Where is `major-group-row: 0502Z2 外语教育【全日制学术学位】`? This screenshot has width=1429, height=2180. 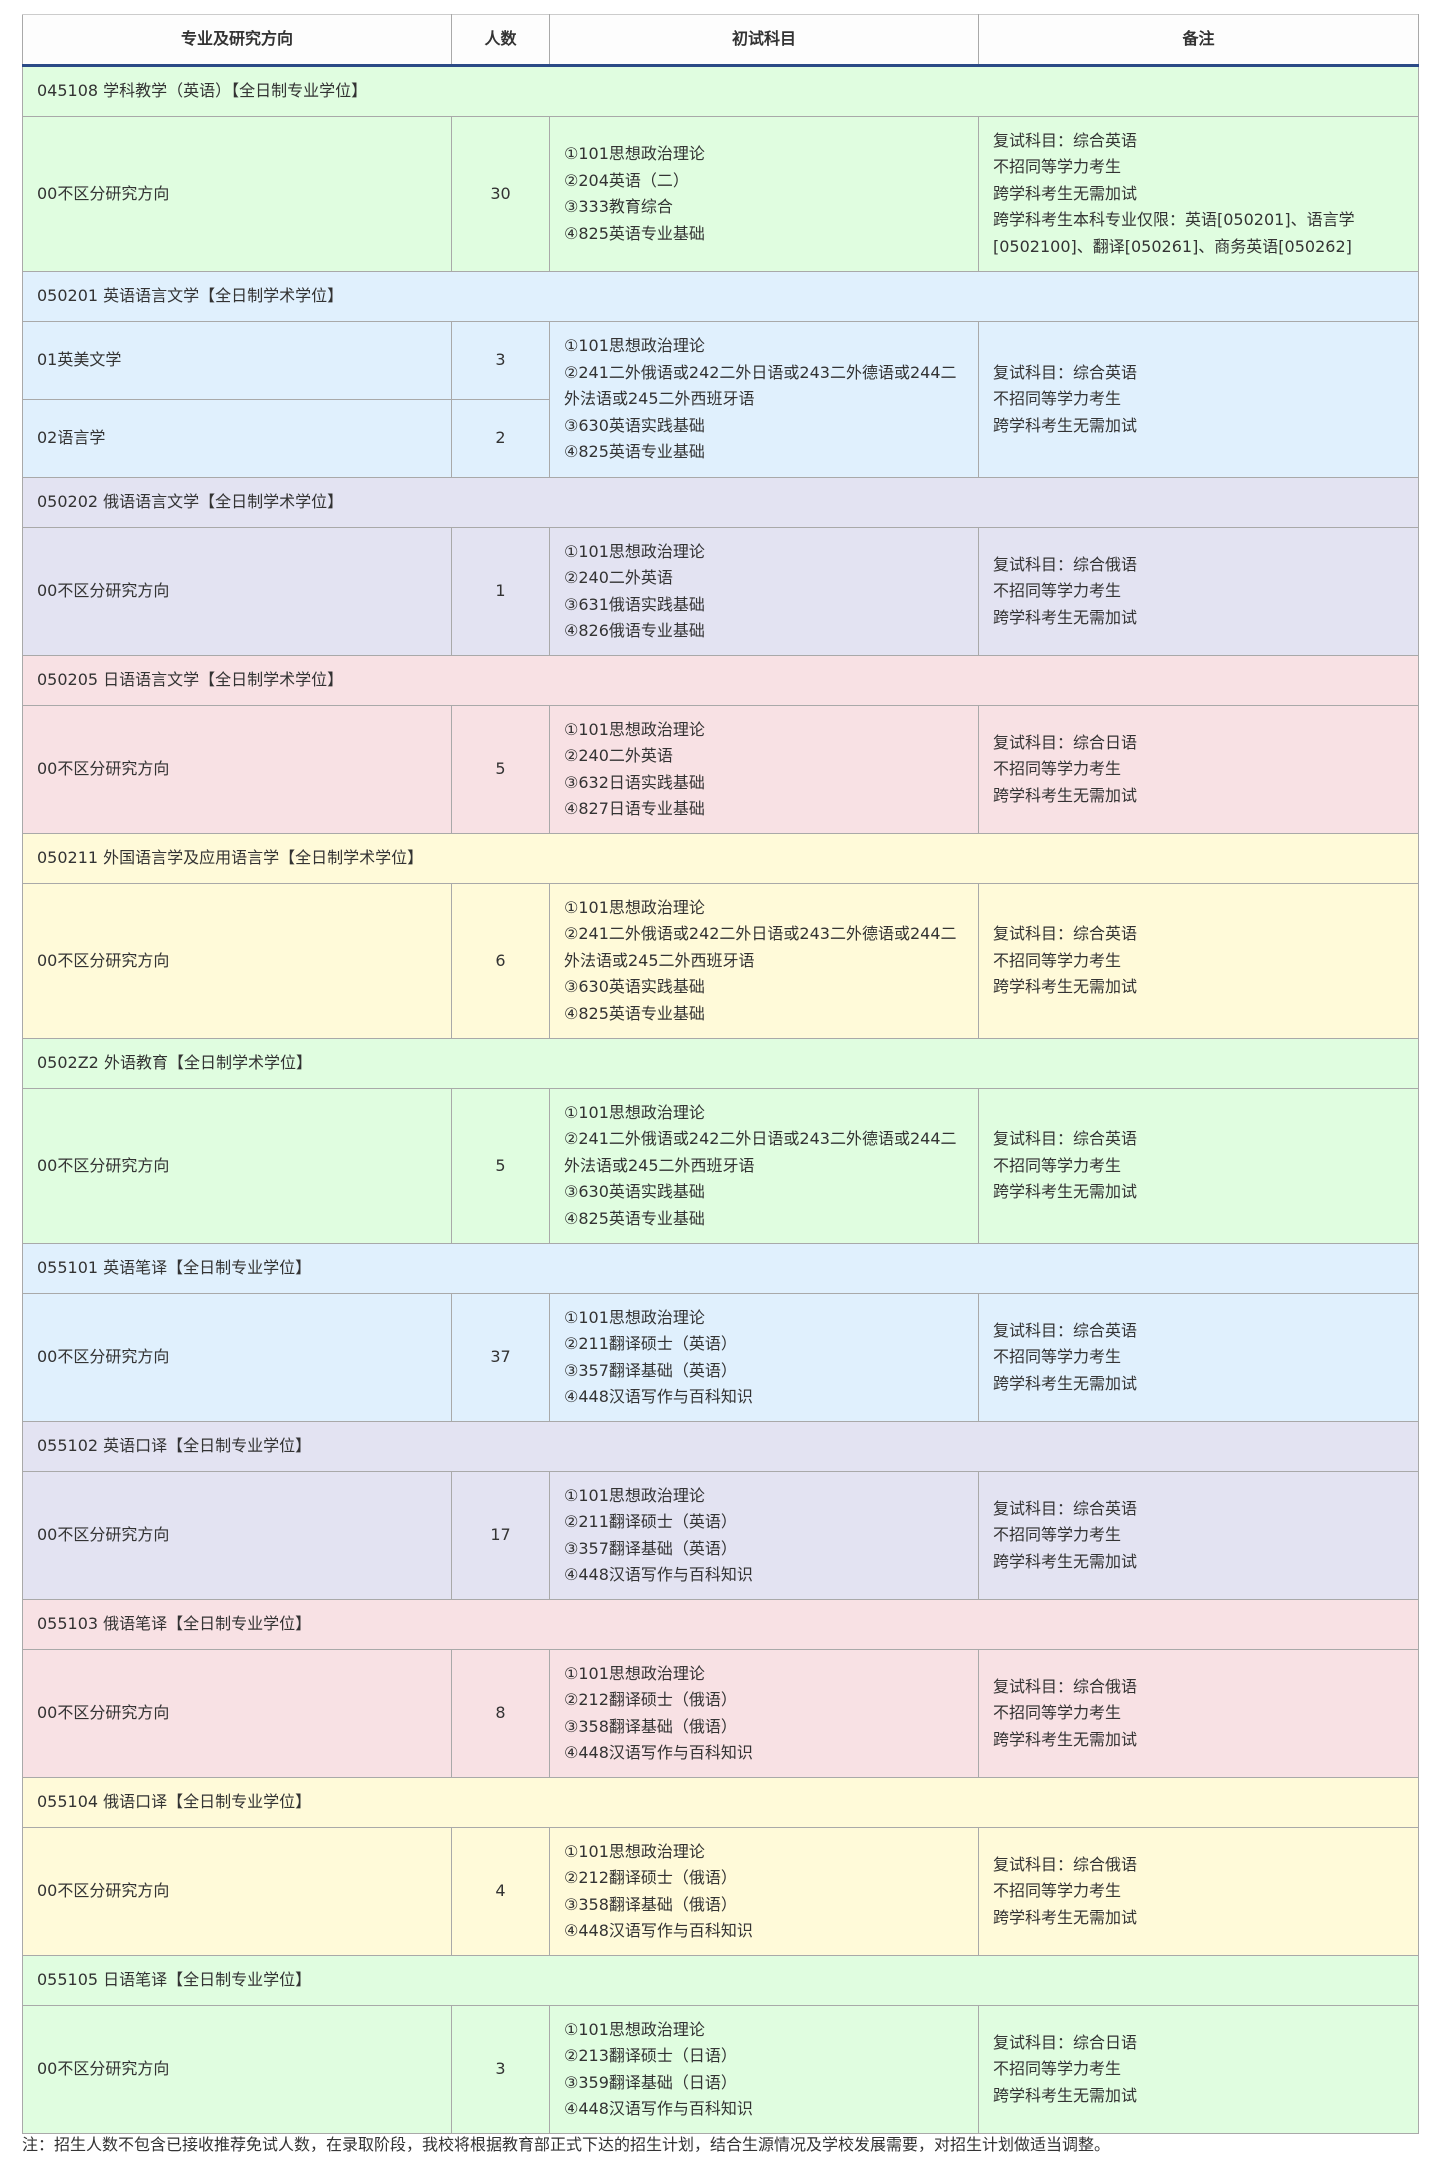
major-group-row: 0502Z2 外语教育【全日制学术学位】 is located at coordinates (720, 1063).